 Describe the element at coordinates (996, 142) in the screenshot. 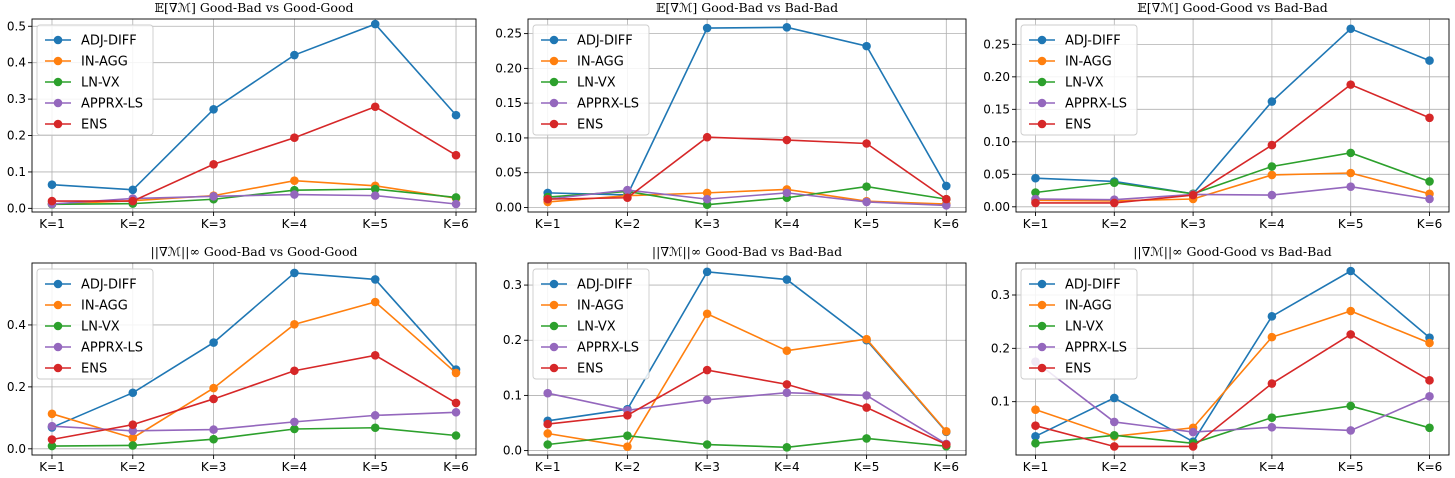

I see `y-tick-label: 0.10` at that location.